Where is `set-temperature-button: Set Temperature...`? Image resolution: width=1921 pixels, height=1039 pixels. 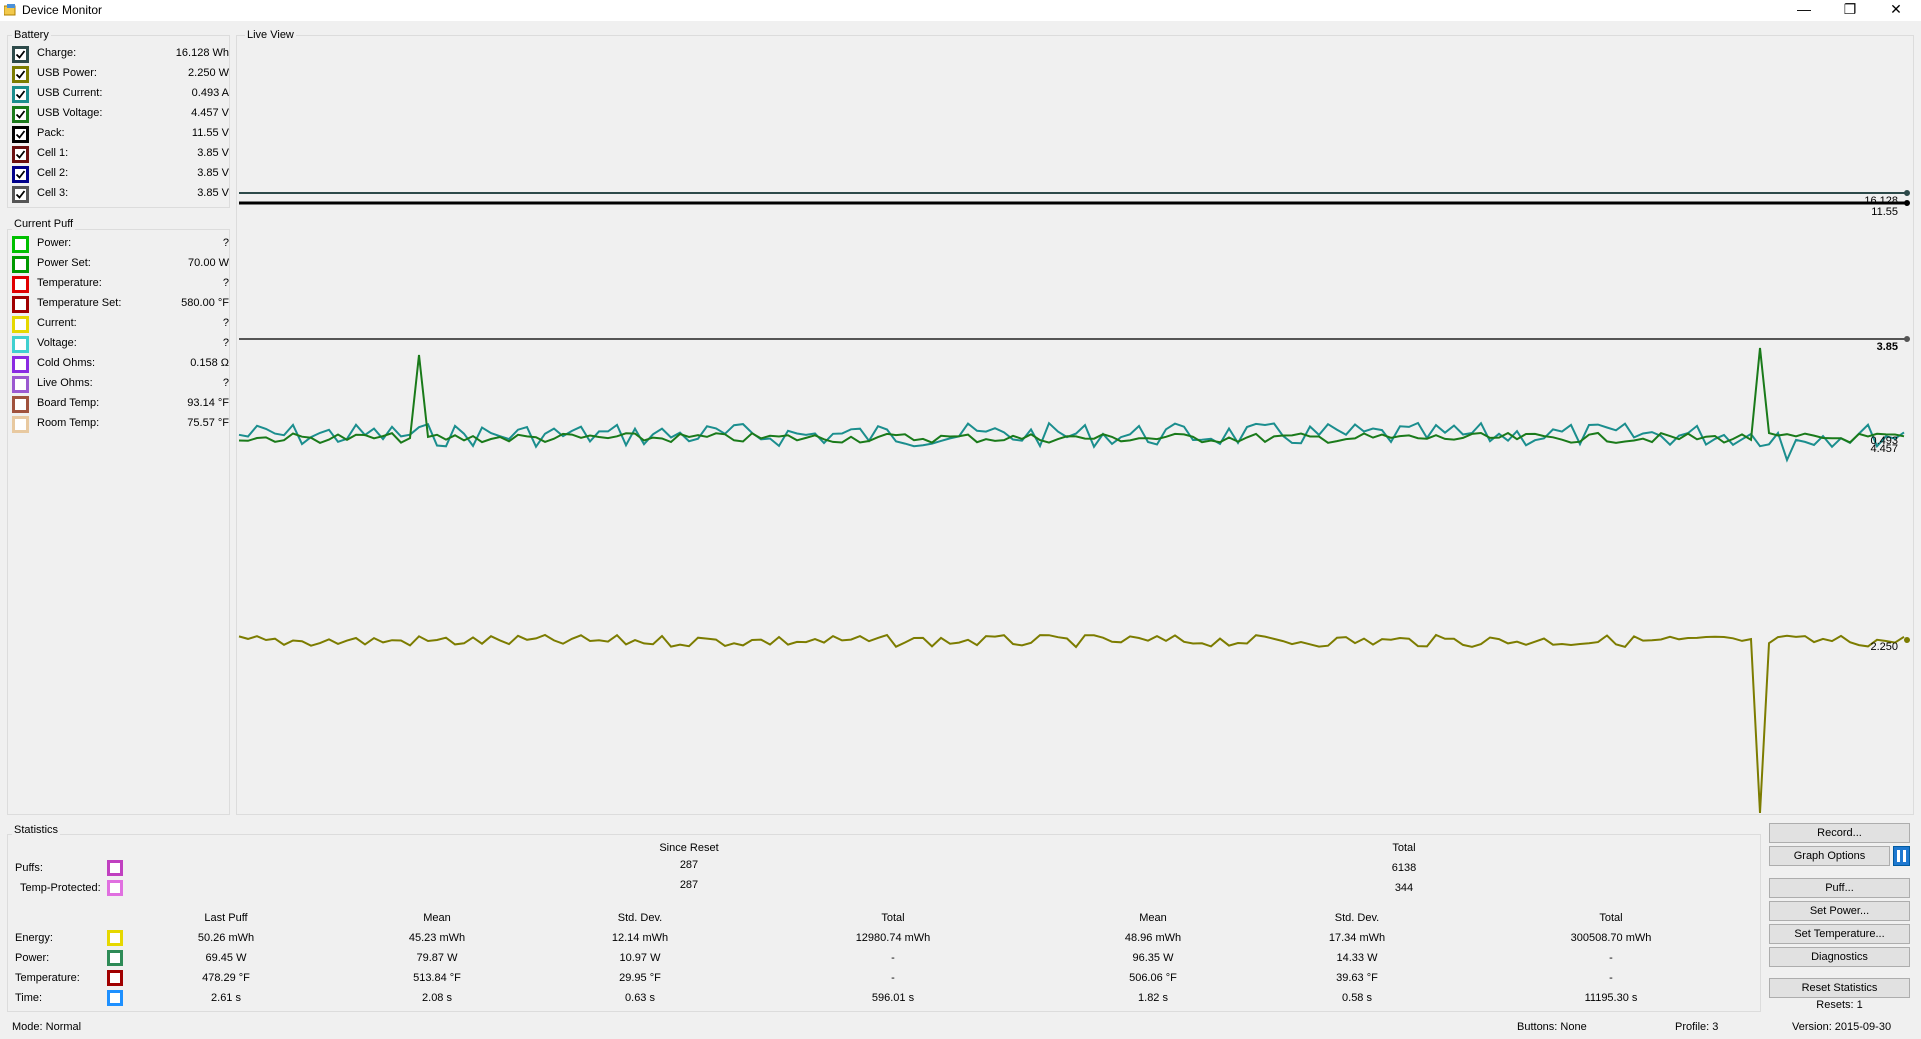
set-temperature-button: Set Temperature... is located at coordinates (1839, 934).